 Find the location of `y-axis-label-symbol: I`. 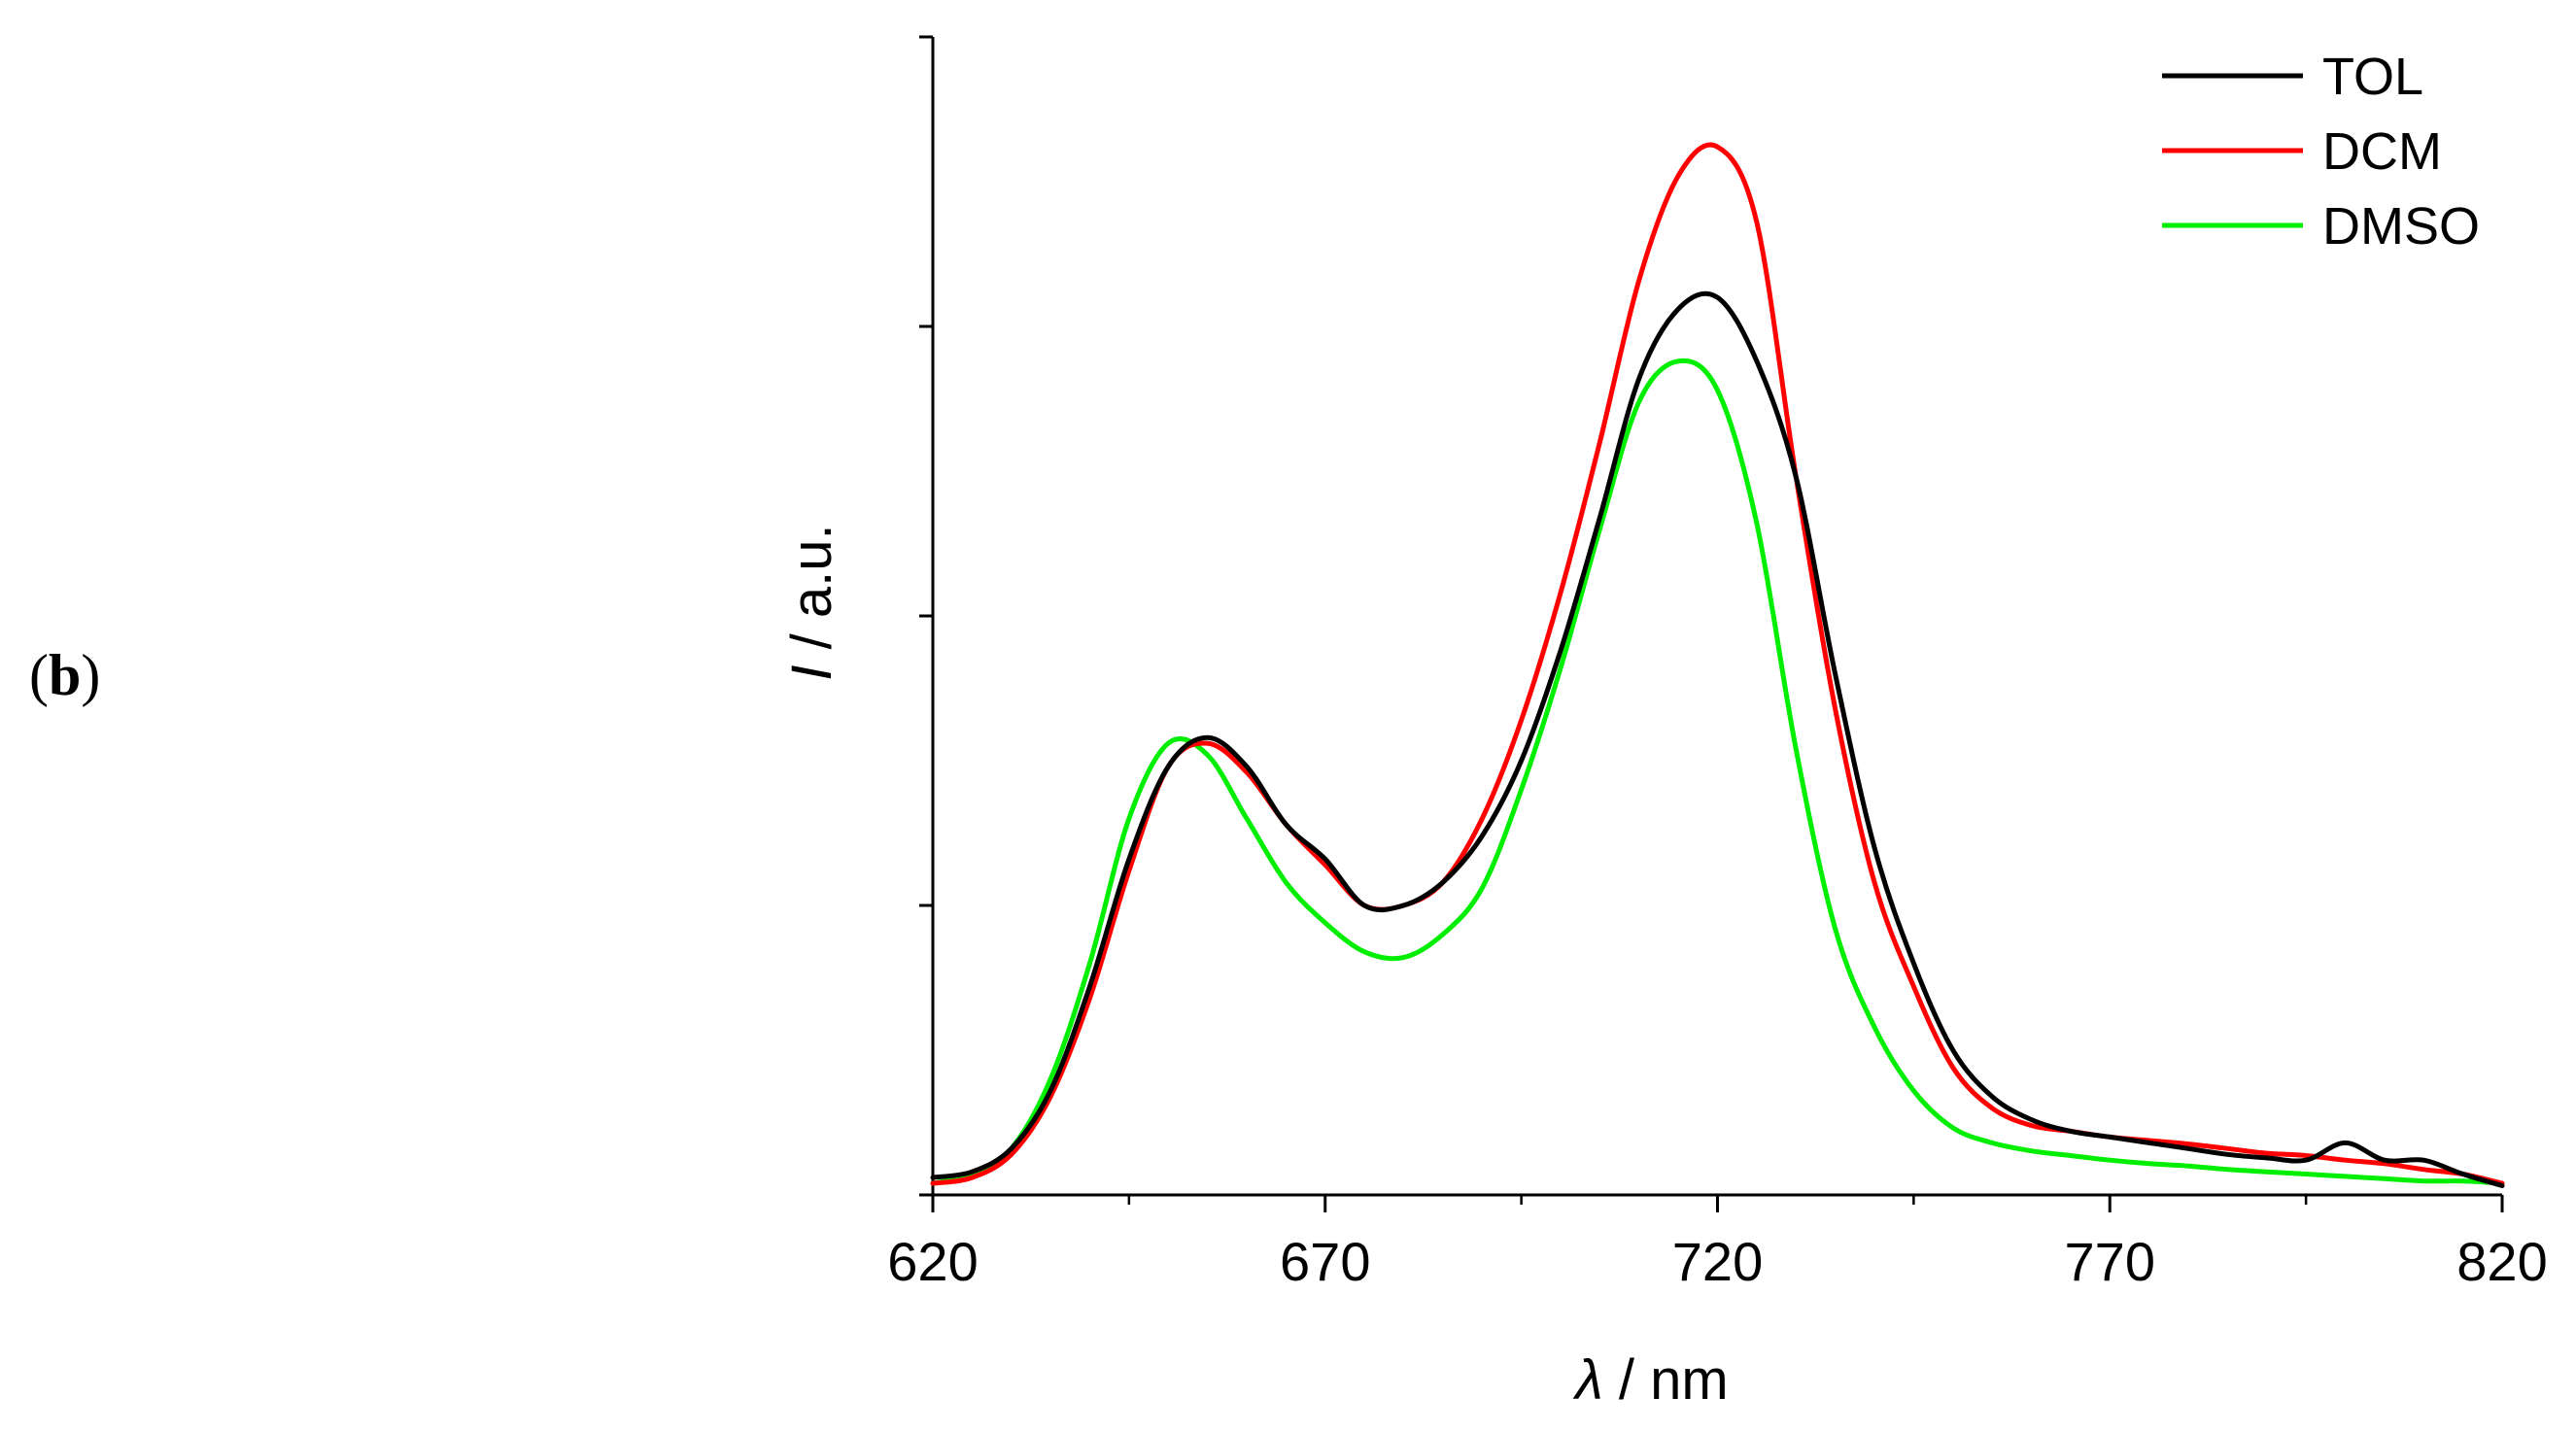

y-axis-label-symbol: I is located at coordinates (811, 672).